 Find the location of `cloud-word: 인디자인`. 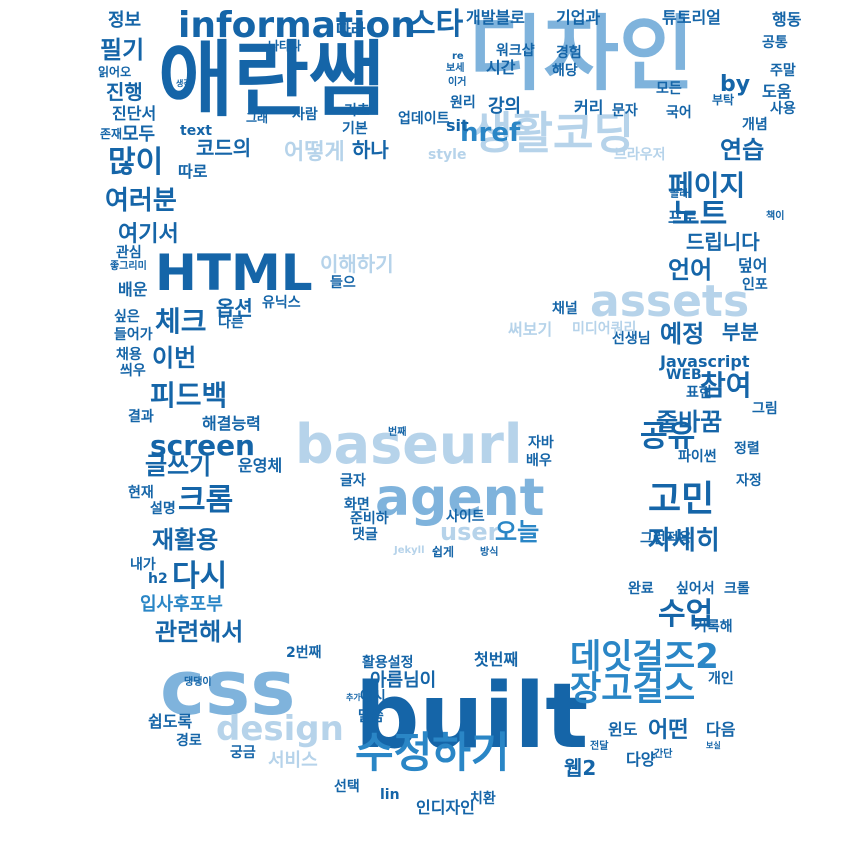

cloud-word: 인디자인 is located at coordinates (445, 807).